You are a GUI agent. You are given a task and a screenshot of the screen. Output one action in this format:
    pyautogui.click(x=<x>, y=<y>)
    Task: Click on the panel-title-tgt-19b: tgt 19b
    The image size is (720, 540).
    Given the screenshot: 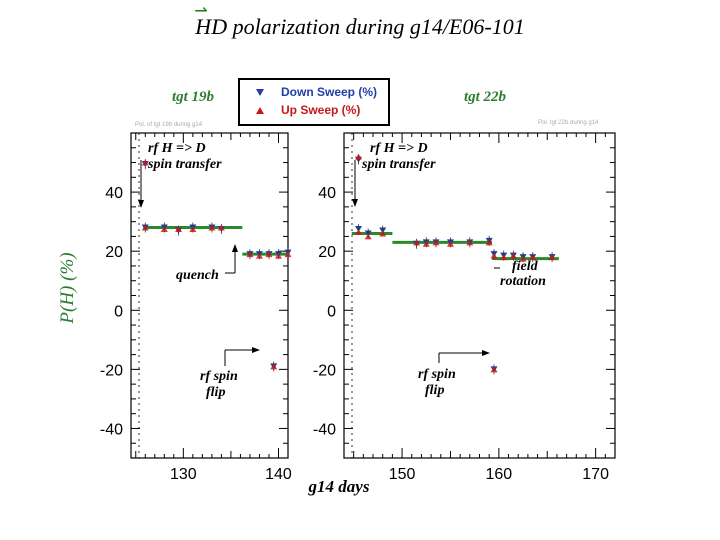 What is the action you would take?
    pyautogui.click(x=193, y=97)
    